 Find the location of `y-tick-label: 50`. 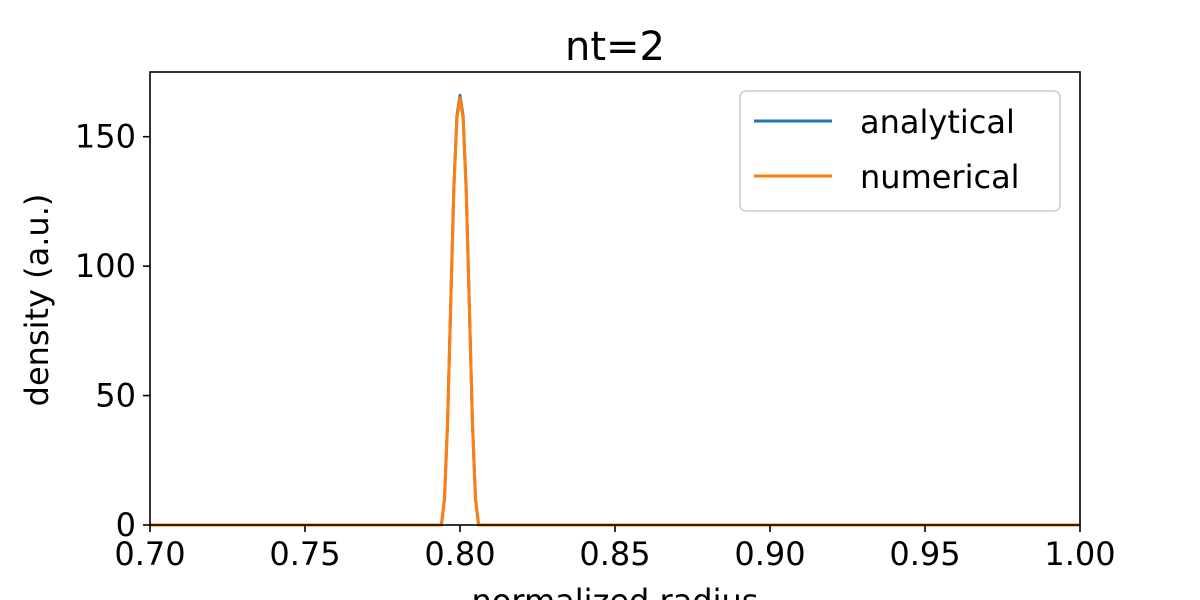

y-tick-label: 50 is located at coordinates (115, 396).